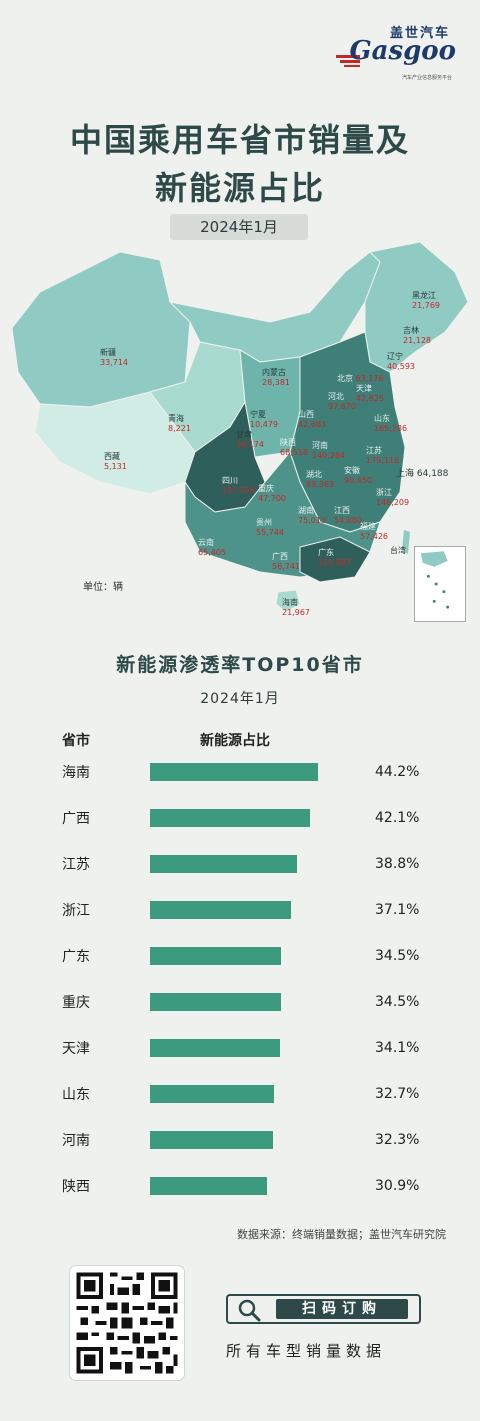  What do you see at coordinates (103, 587) in the screenshot?
I see `map-unit: 单位：辆` at bounding box center [103, 587].